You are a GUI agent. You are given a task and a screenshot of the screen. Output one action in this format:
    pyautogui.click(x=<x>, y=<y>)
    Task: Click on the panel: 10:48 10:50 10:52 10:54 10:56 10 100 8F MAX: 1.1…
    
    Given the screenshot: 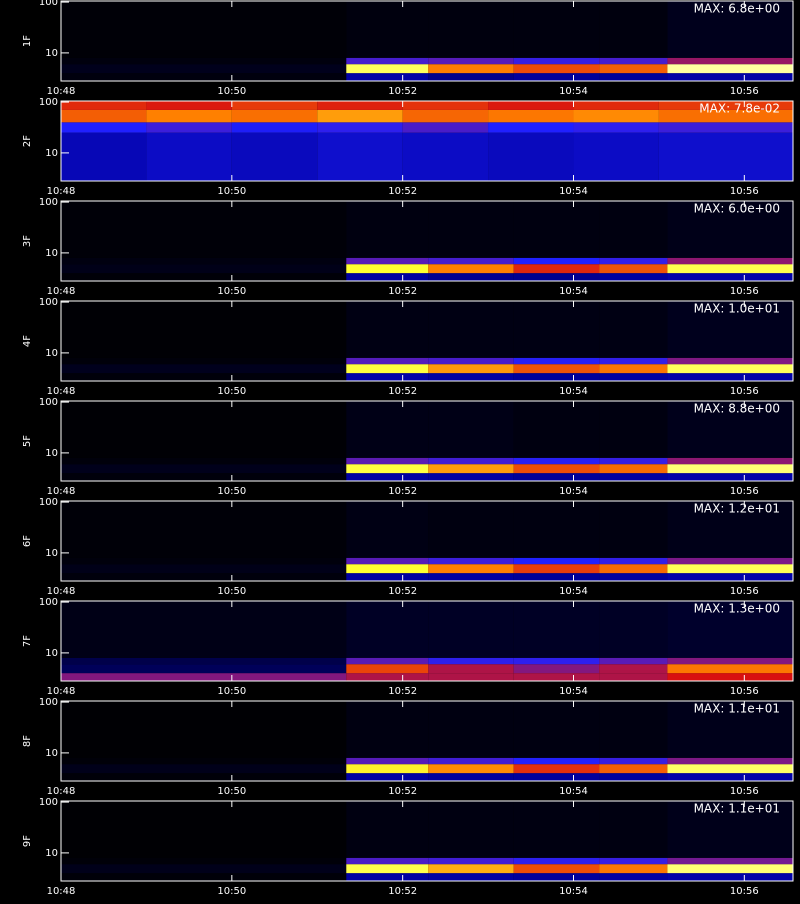 What is the action you would take?
    pyautogui.click(x=408, y=747)
    